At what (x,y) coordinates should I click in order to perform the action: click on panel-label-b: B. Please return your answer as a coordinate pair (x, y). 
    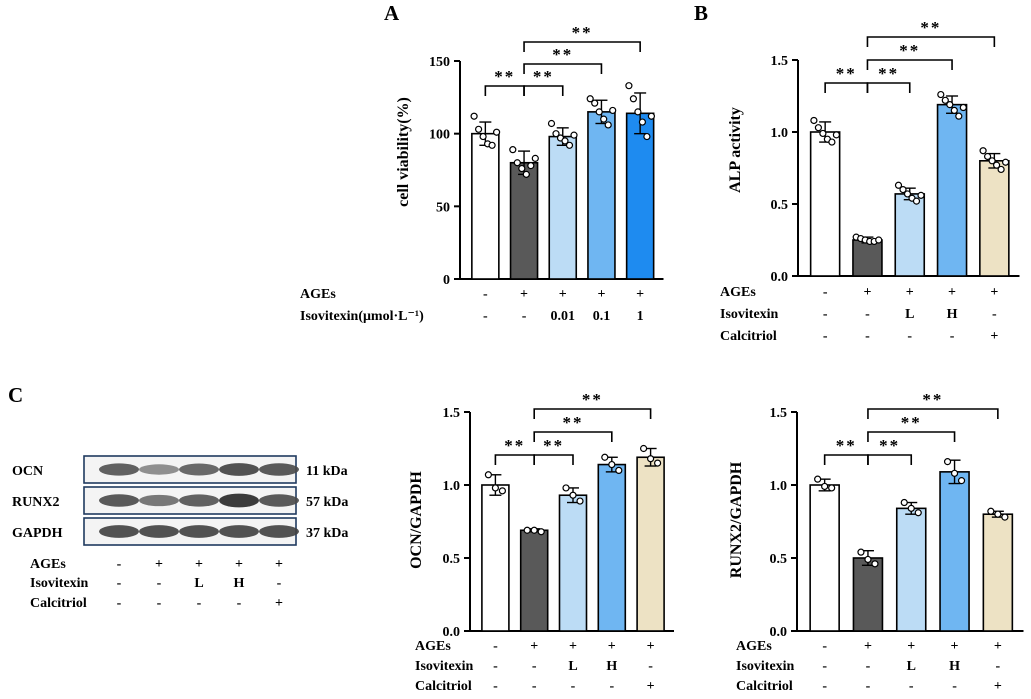
    Looking at the image, I should click on (701, 13).